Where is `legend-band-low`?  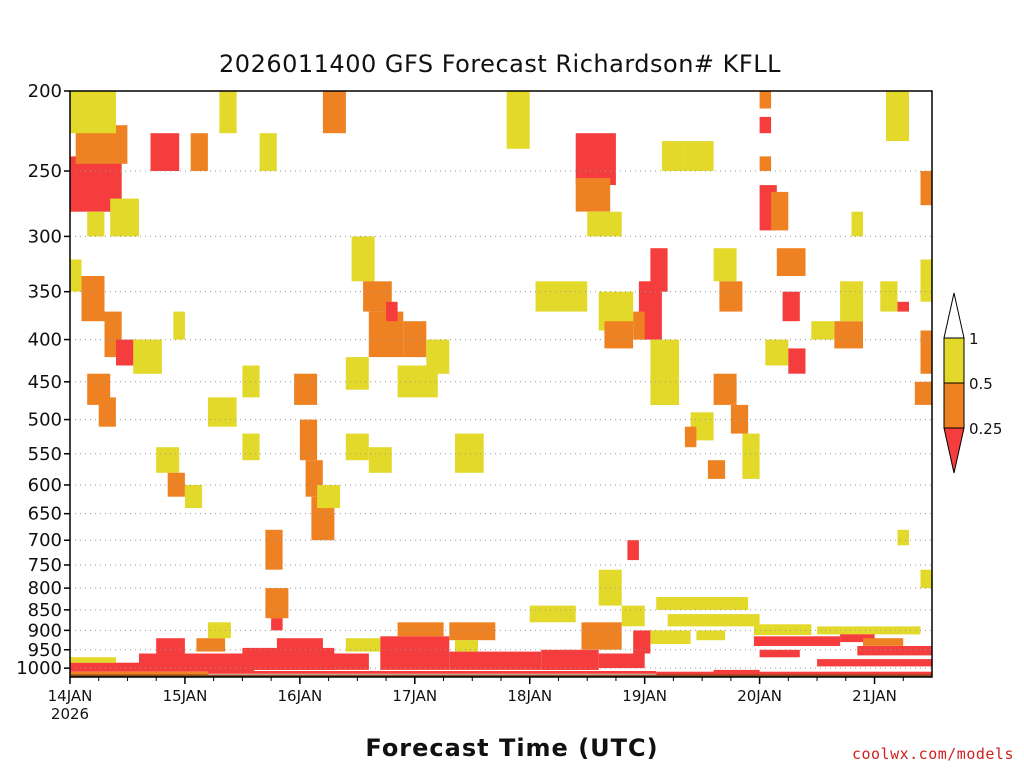
legend-band-low is located at coordinates (954, 450).